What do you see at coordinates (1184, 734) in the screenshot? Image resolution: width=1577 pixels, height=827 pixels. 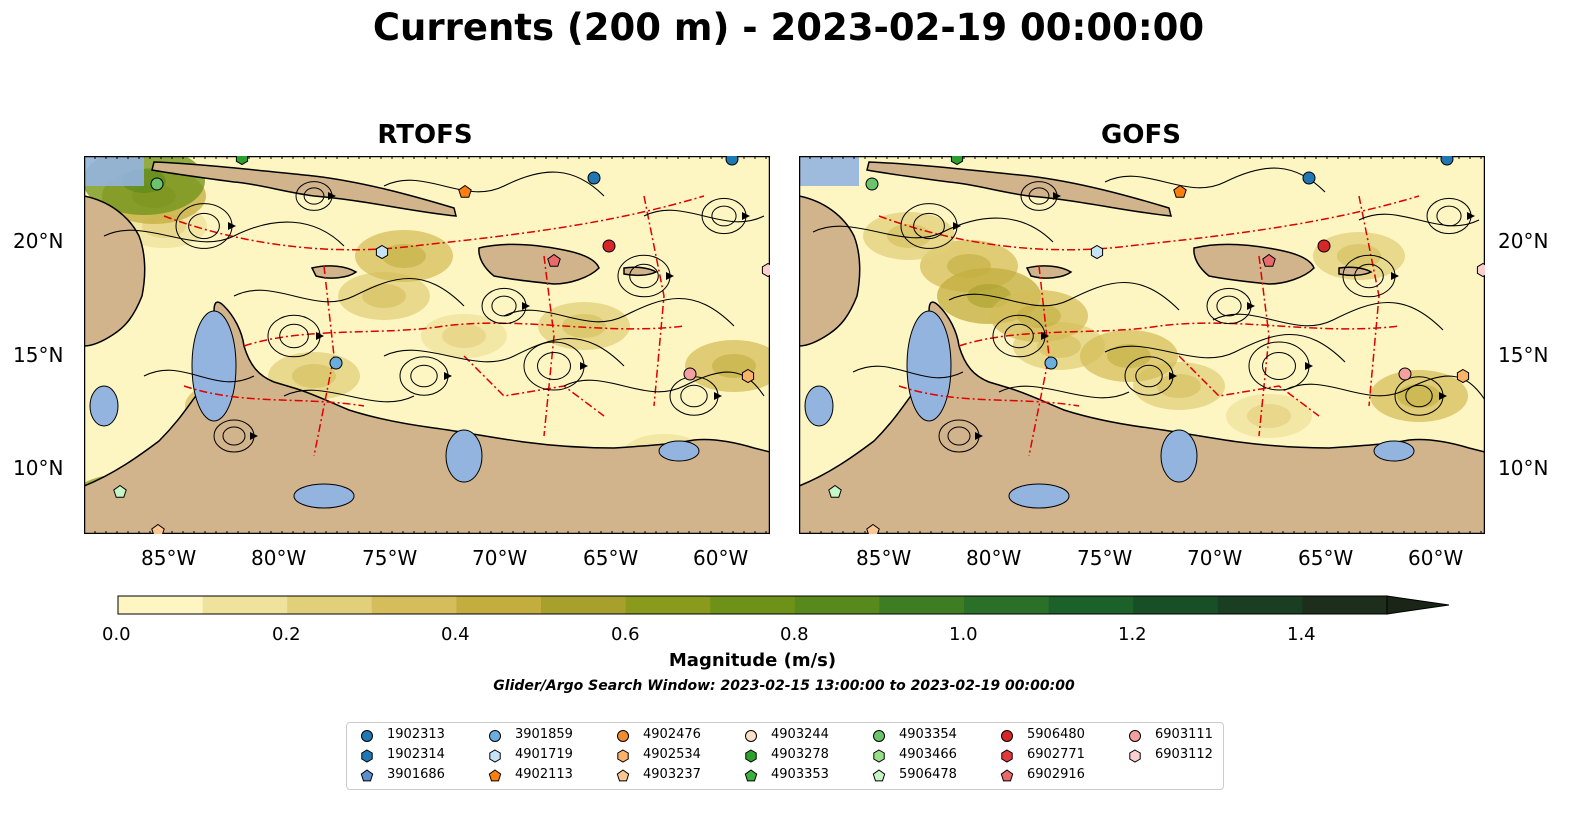 I see `legend-label: 6903111` at bounding box center [1184, 734].